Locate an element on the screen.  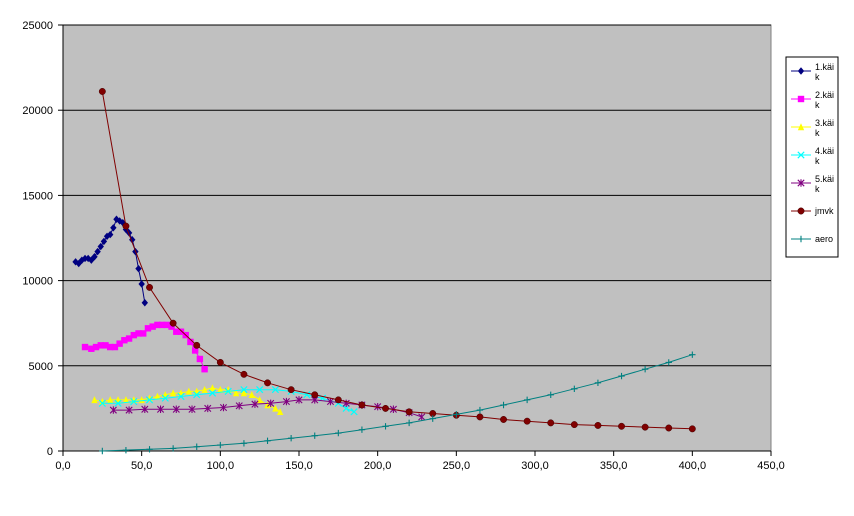
legend: 1.käi k 2.käi k 3.käi k 4.käi k 5.käi k jmvk aero is located at coordinates (812, 157).